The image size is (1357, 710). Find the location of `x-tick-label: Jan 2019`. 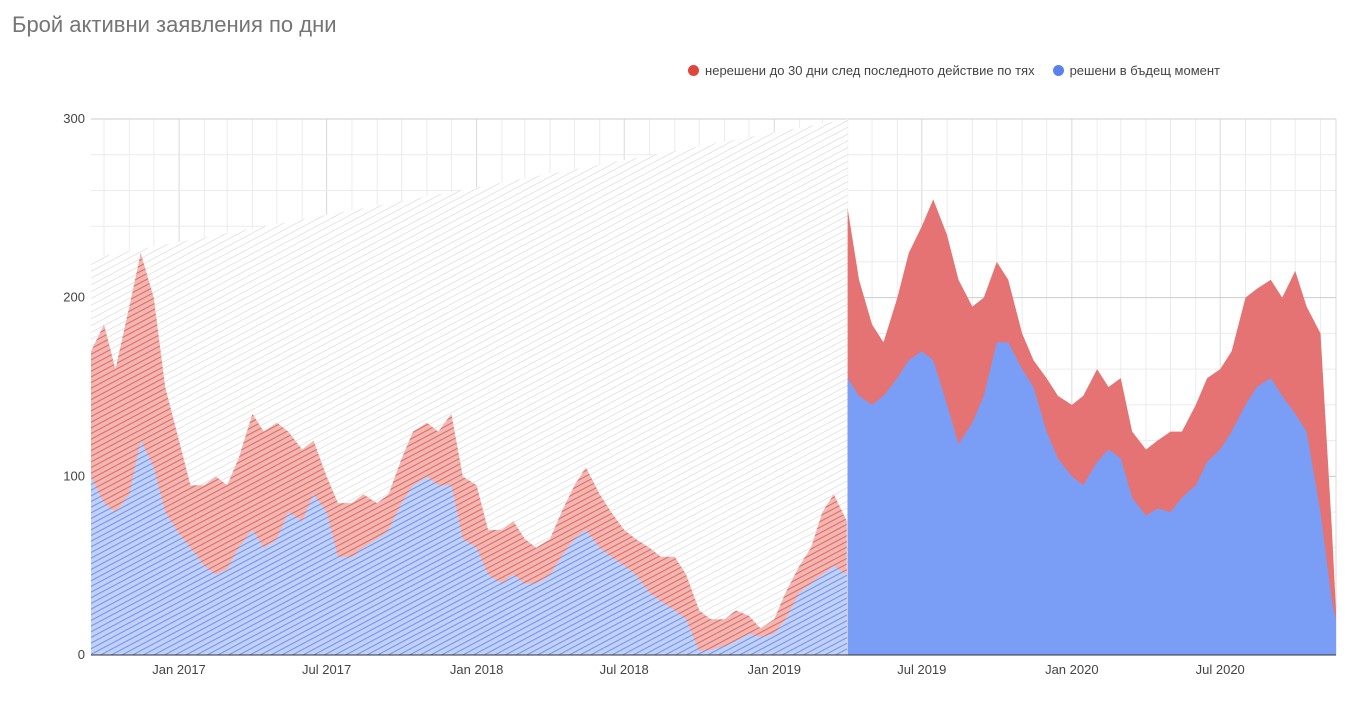

x-tick-label: Jan 2019 is located at coordinates (774, 669).